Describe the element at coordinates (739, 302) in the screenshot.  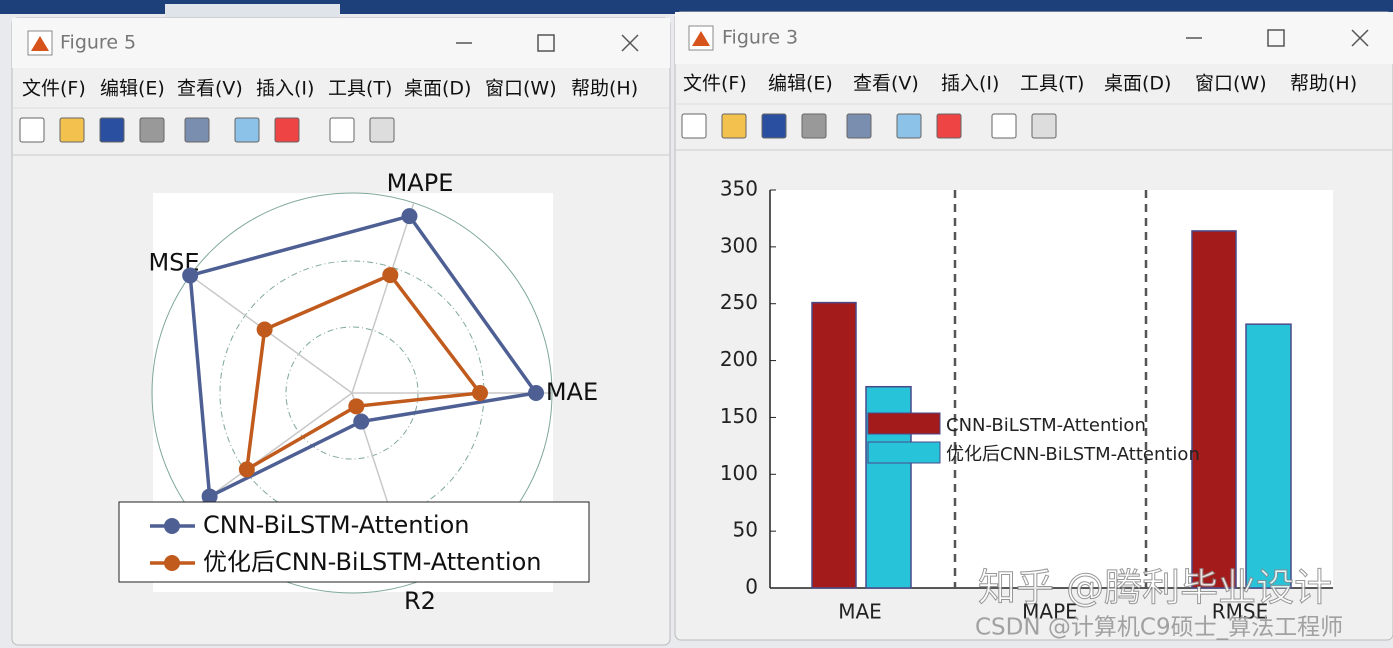
I see `y-tick-label: 250` at that location.